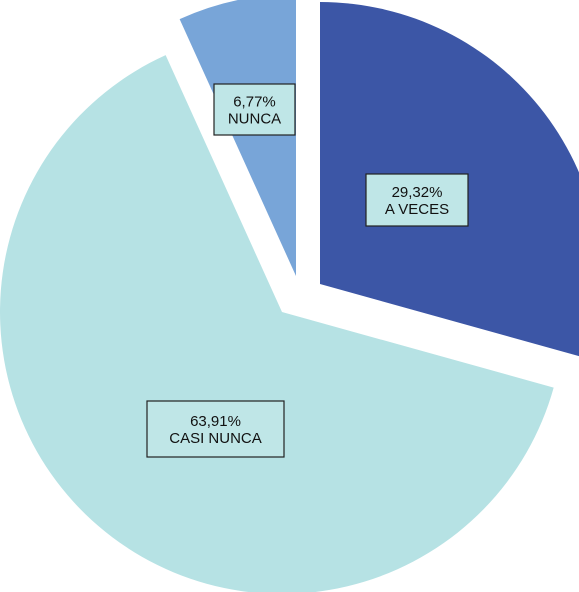  I want to click on data-label-a-veces: 29,32% A VECES, so click(417, 200).